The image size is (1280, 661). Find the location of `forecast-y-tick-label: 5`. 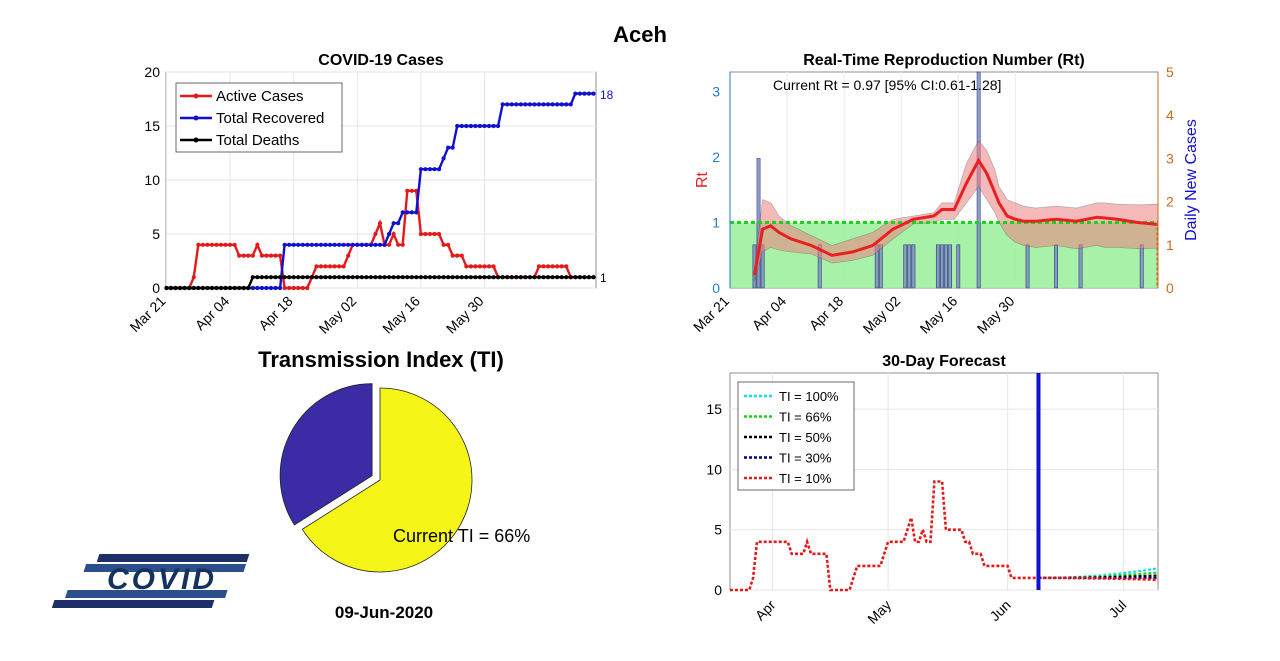

forecast-y-tick-label: 5 is located at coordinates (718, 530).